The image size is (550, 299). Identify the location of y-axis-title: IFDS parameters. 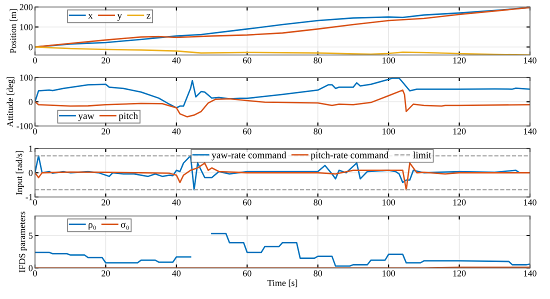
(23, 242).